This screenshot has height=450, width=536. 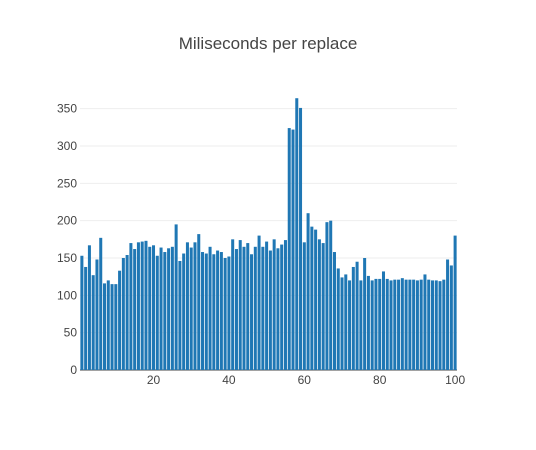 I want to click on y-tick-label: 200, so click(x=67, y=221).